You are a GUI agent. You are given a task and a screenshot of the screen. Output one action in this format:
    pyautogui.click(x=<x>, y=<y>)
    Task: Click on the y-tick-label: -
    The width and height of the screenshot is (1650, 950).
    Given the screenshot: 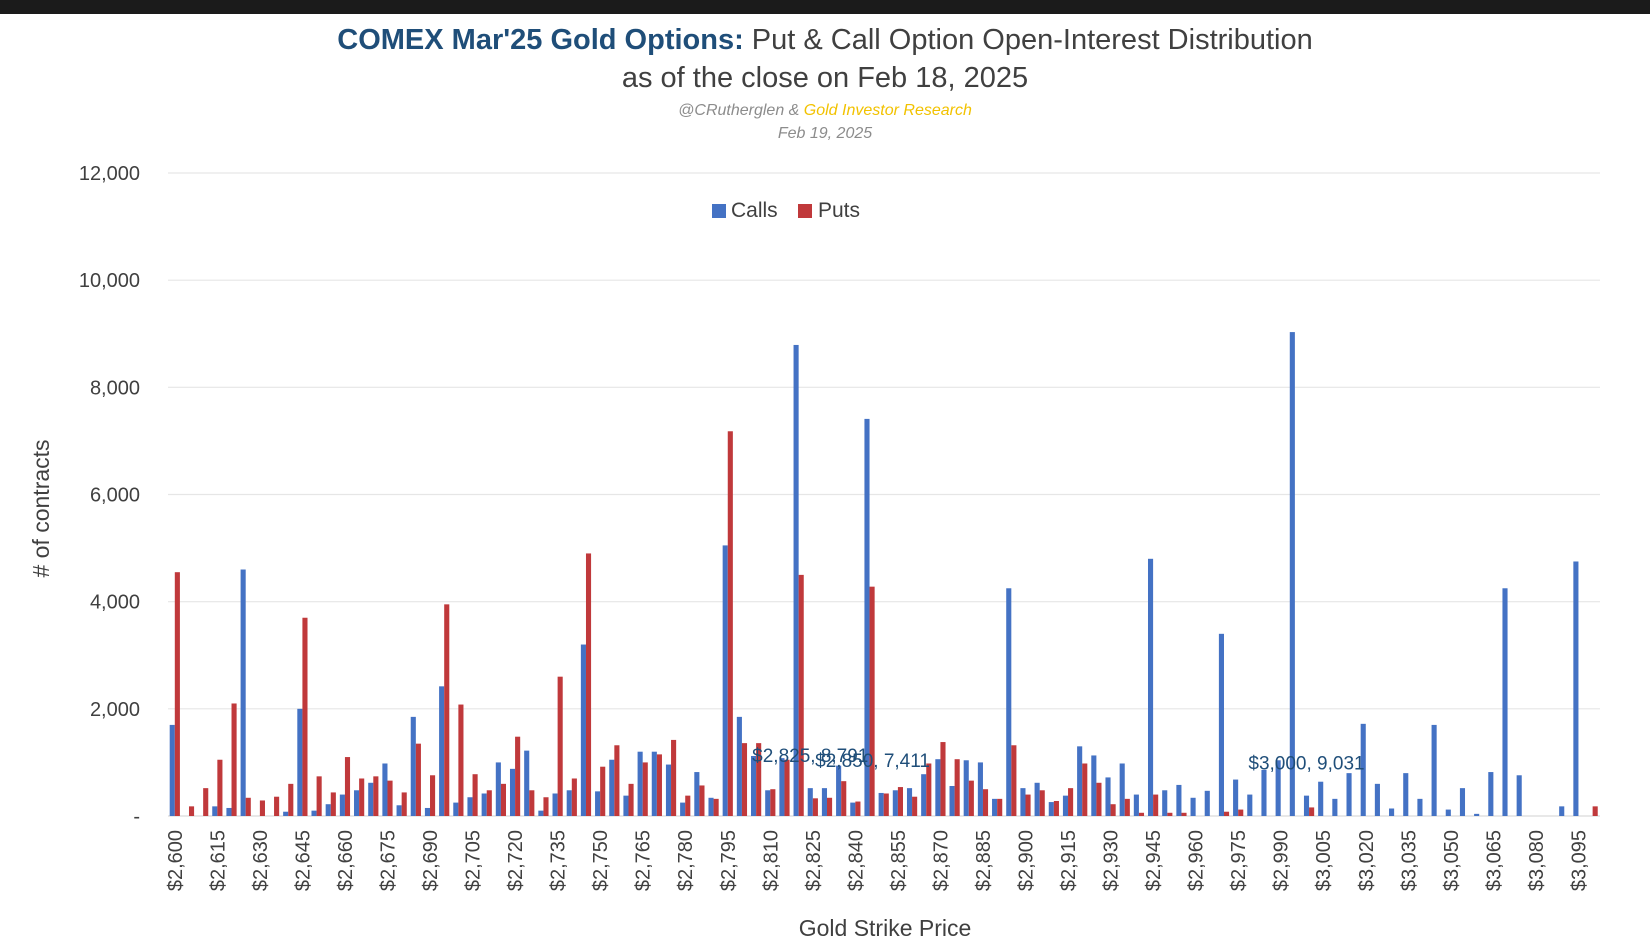 What is the action you would take?
    pyautogui.click(x=136, y=817)
    